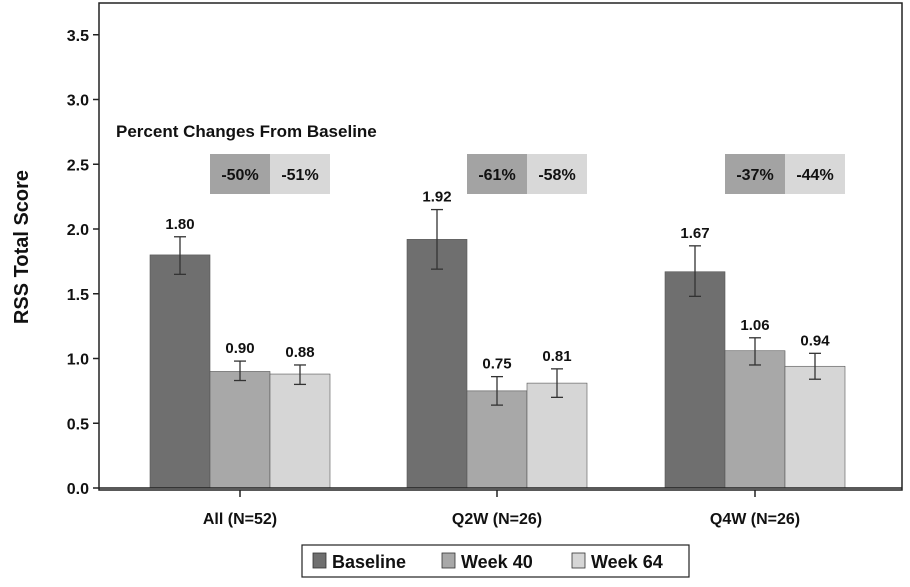 The width and height of the screenshot is (910, 587). Describe the element at coordinates (815, 340) in the screenshot. I see `data-label: 0.94` at that location.